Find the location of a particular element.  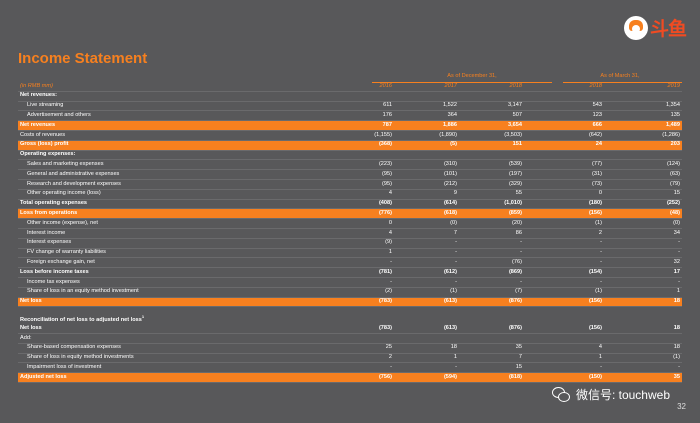

row-value: (124) is located at coordinates (673, 163).